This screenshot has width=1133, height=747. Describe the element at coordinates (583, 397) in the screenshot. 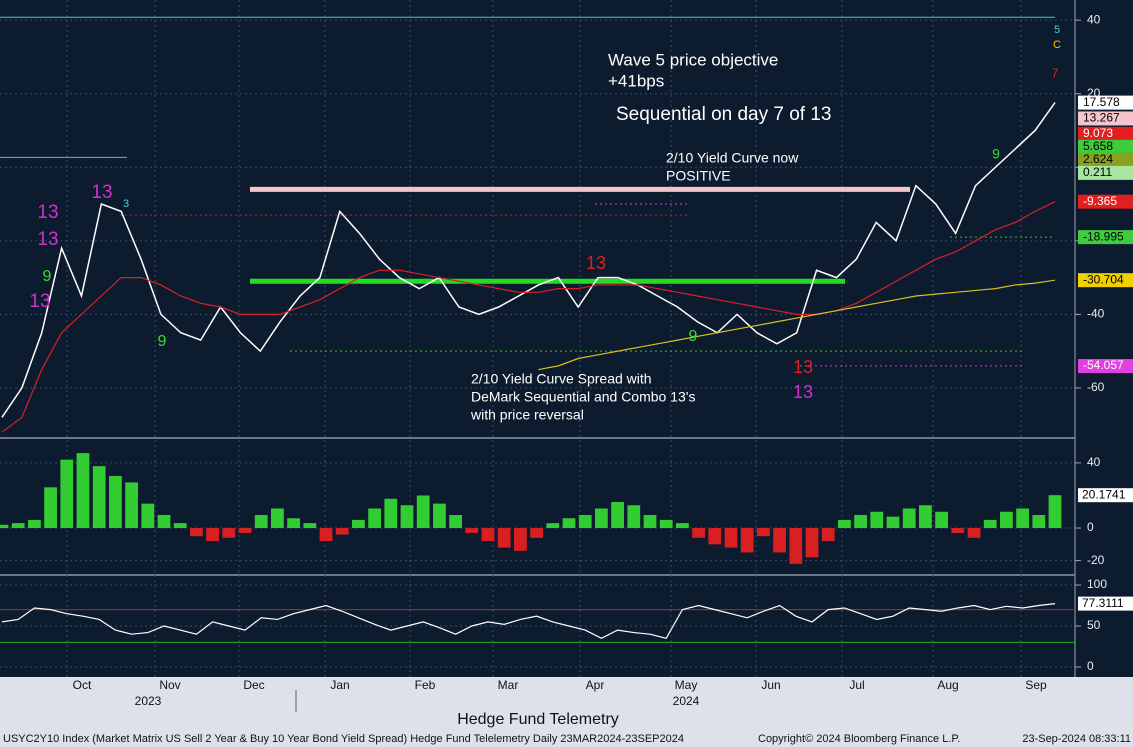

I see `annotation: DeMark Sequential and Combo 13's` at that location.